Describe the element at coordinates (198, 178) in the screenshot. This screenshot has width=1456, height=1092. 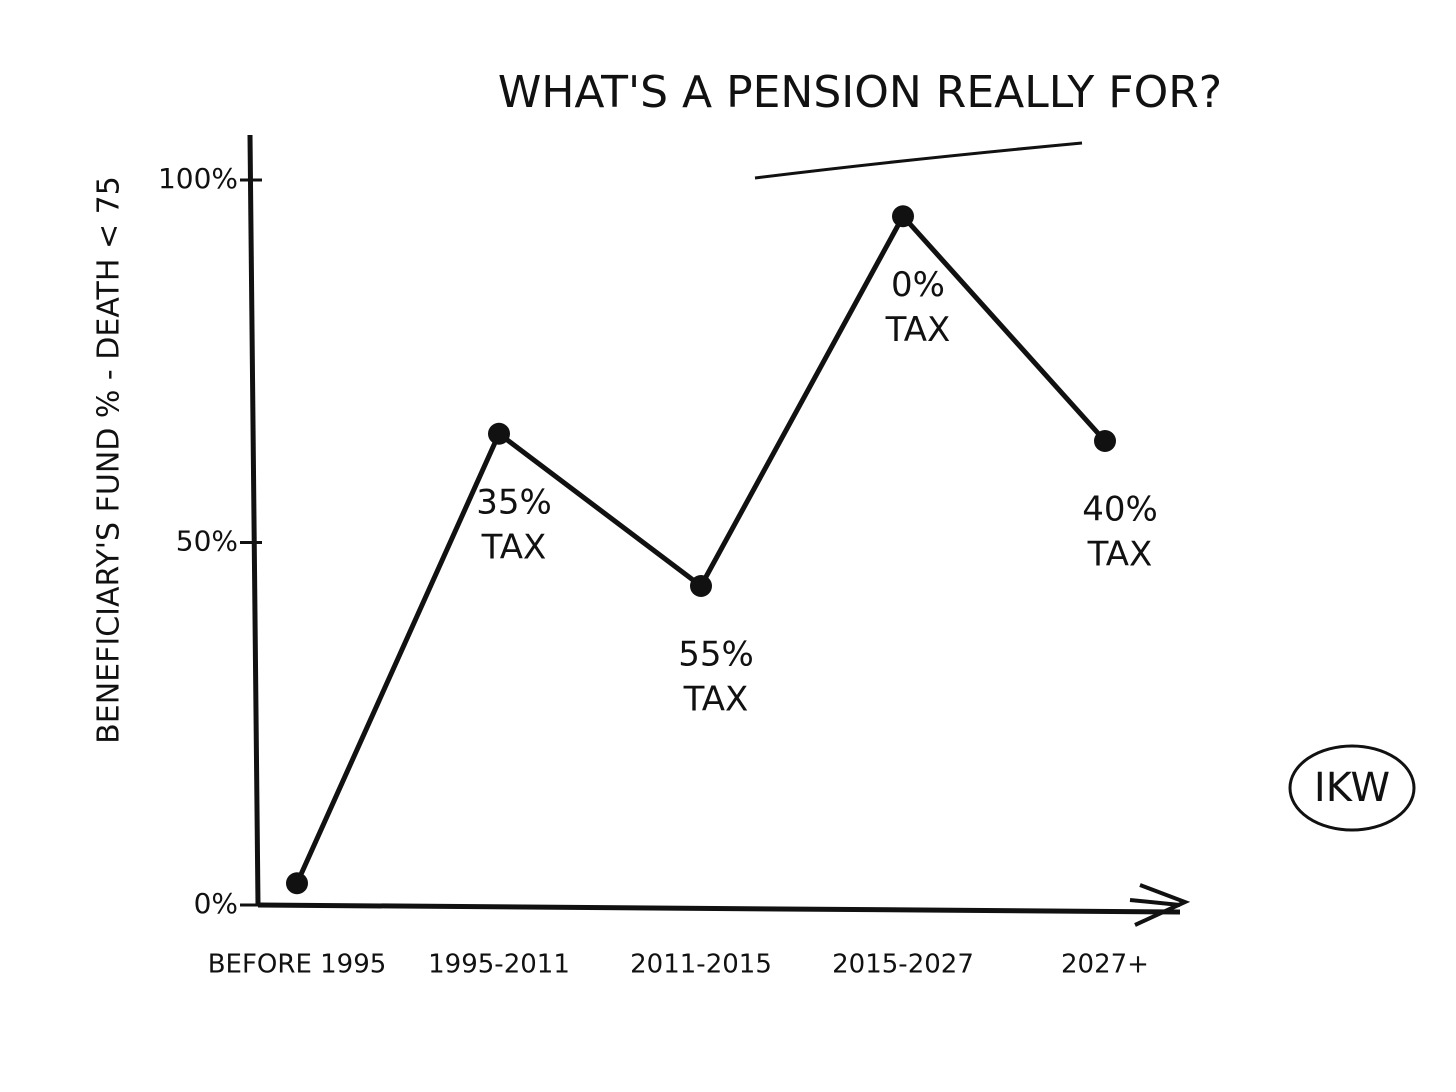
I see `y-tick-label: 100%` at that location.